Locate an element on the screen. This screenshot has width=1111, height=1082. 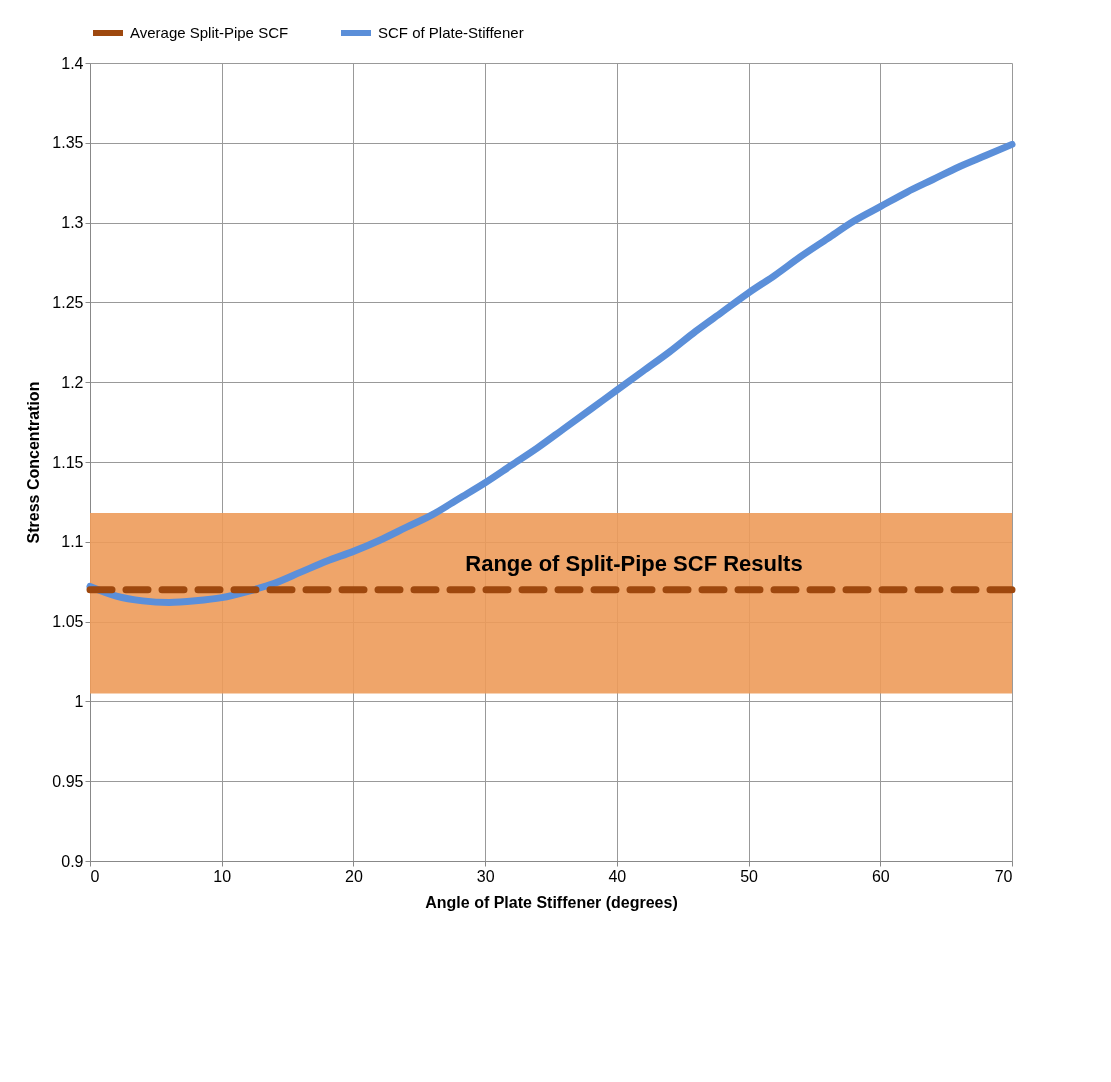
y-tick-label: 1.4 is located at coordinates (72, 63).